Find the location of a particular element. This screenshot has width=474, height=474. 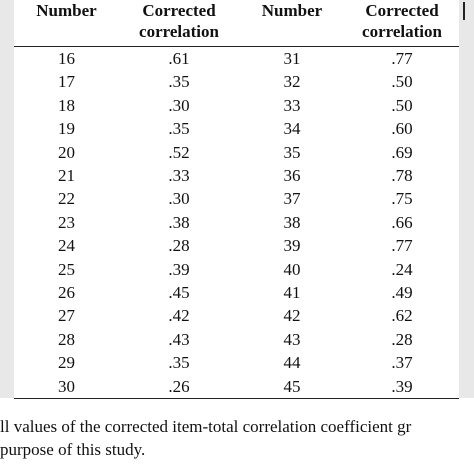

table-row: 28 .43 43 .28 is located at coordinates (236, 339).